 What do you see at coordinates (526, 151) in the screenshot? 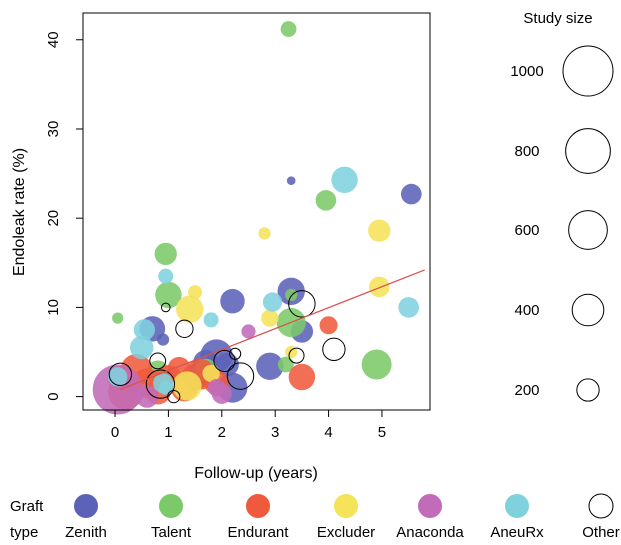
I see `size-legend-label: 800` at bounding box center [526, 151].